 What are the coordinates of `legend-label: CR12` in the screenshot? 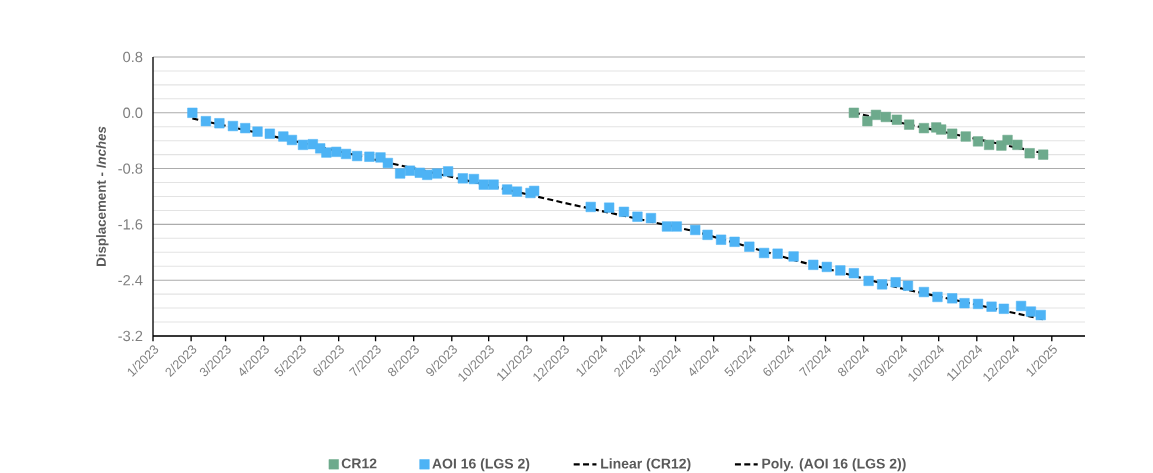 It's located at (359, 463).